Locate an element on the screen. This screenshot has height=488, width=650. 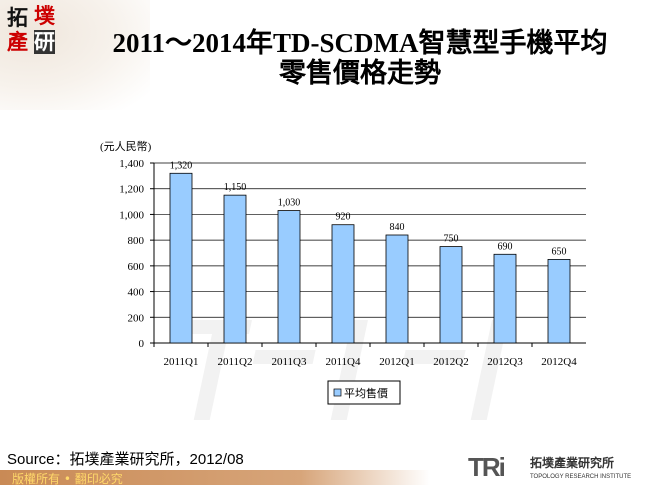
legend-label: 平均售價 is located at coordinates (366, 393).